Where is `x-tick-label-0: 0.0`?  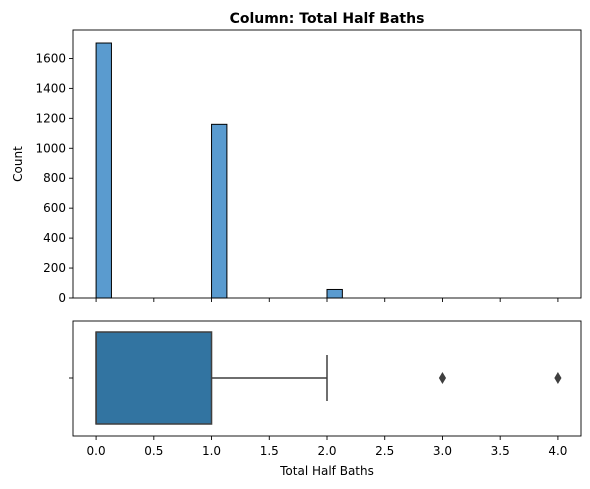 x-tick-label-0: 0.0 is located at coordinates (96, 451).